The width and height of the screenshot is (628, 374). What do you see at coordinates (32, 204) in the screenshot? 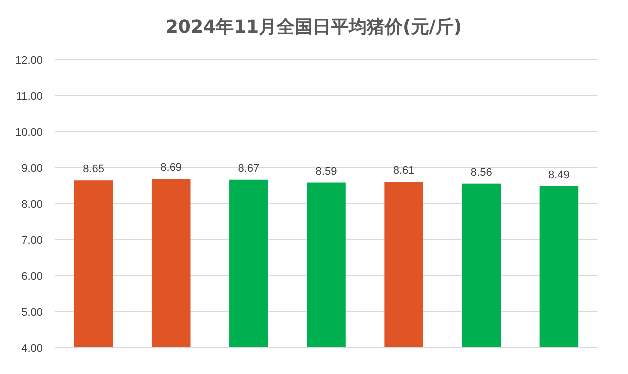
I see `y-tick-label: 8.00` at bounding box center [32, 204].